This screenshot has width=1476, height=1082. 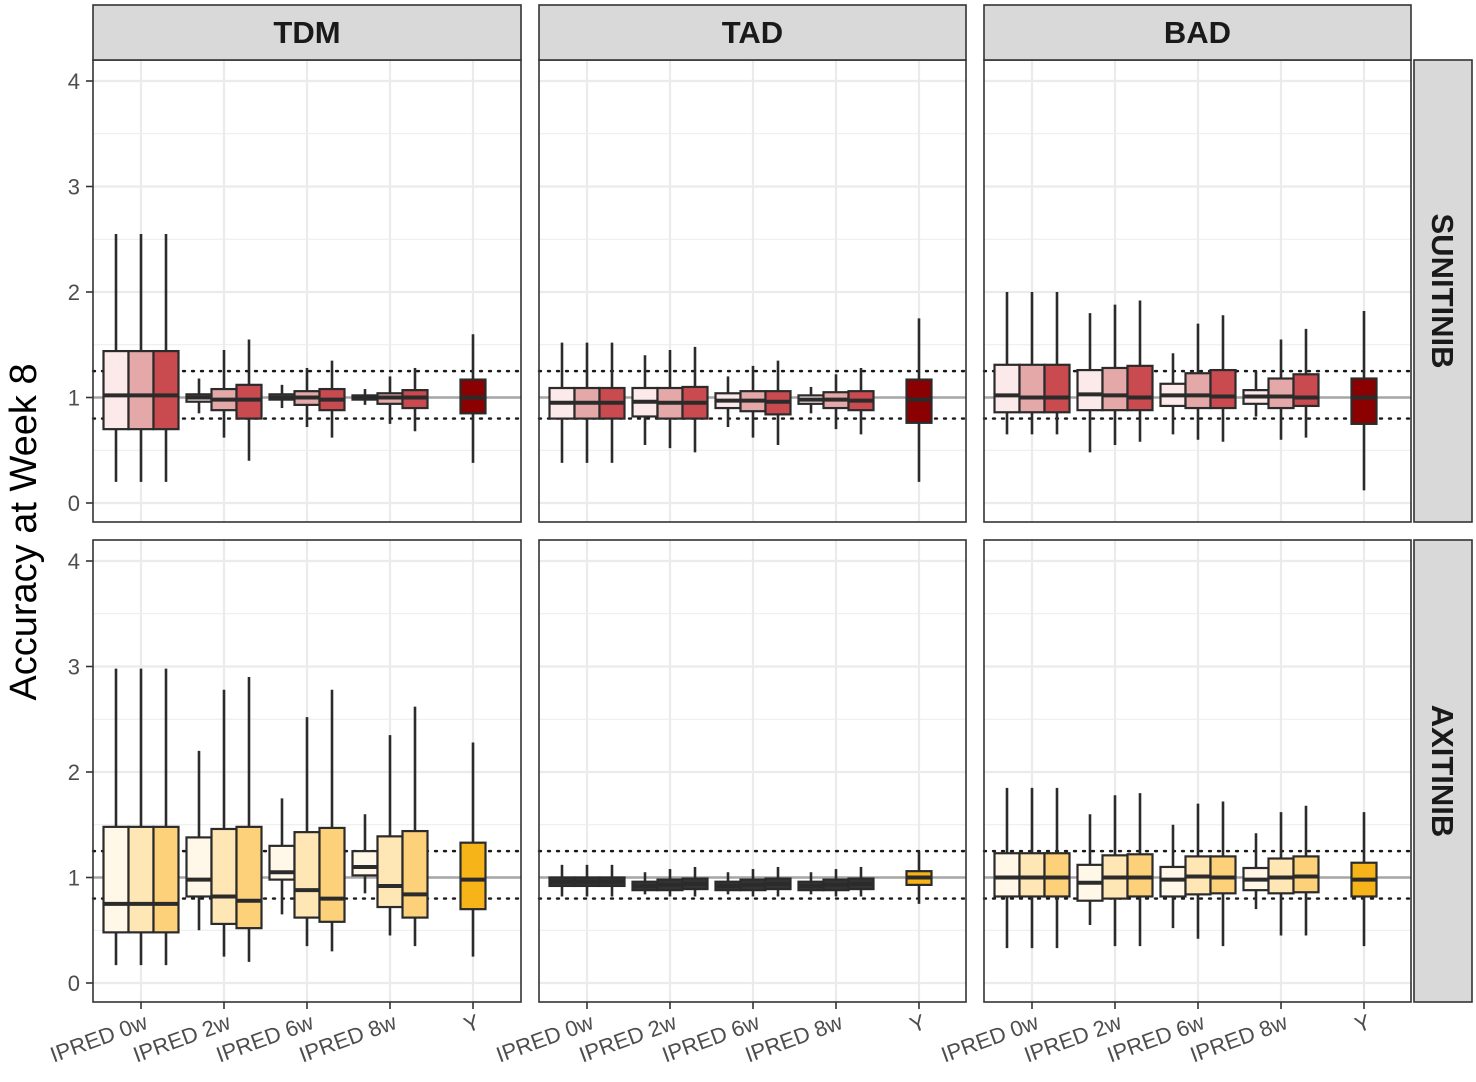 What do you see at coordinates (74, 878) in the screenshot?
I see `y-tick-label: 1` at bounding box center [74, 878].